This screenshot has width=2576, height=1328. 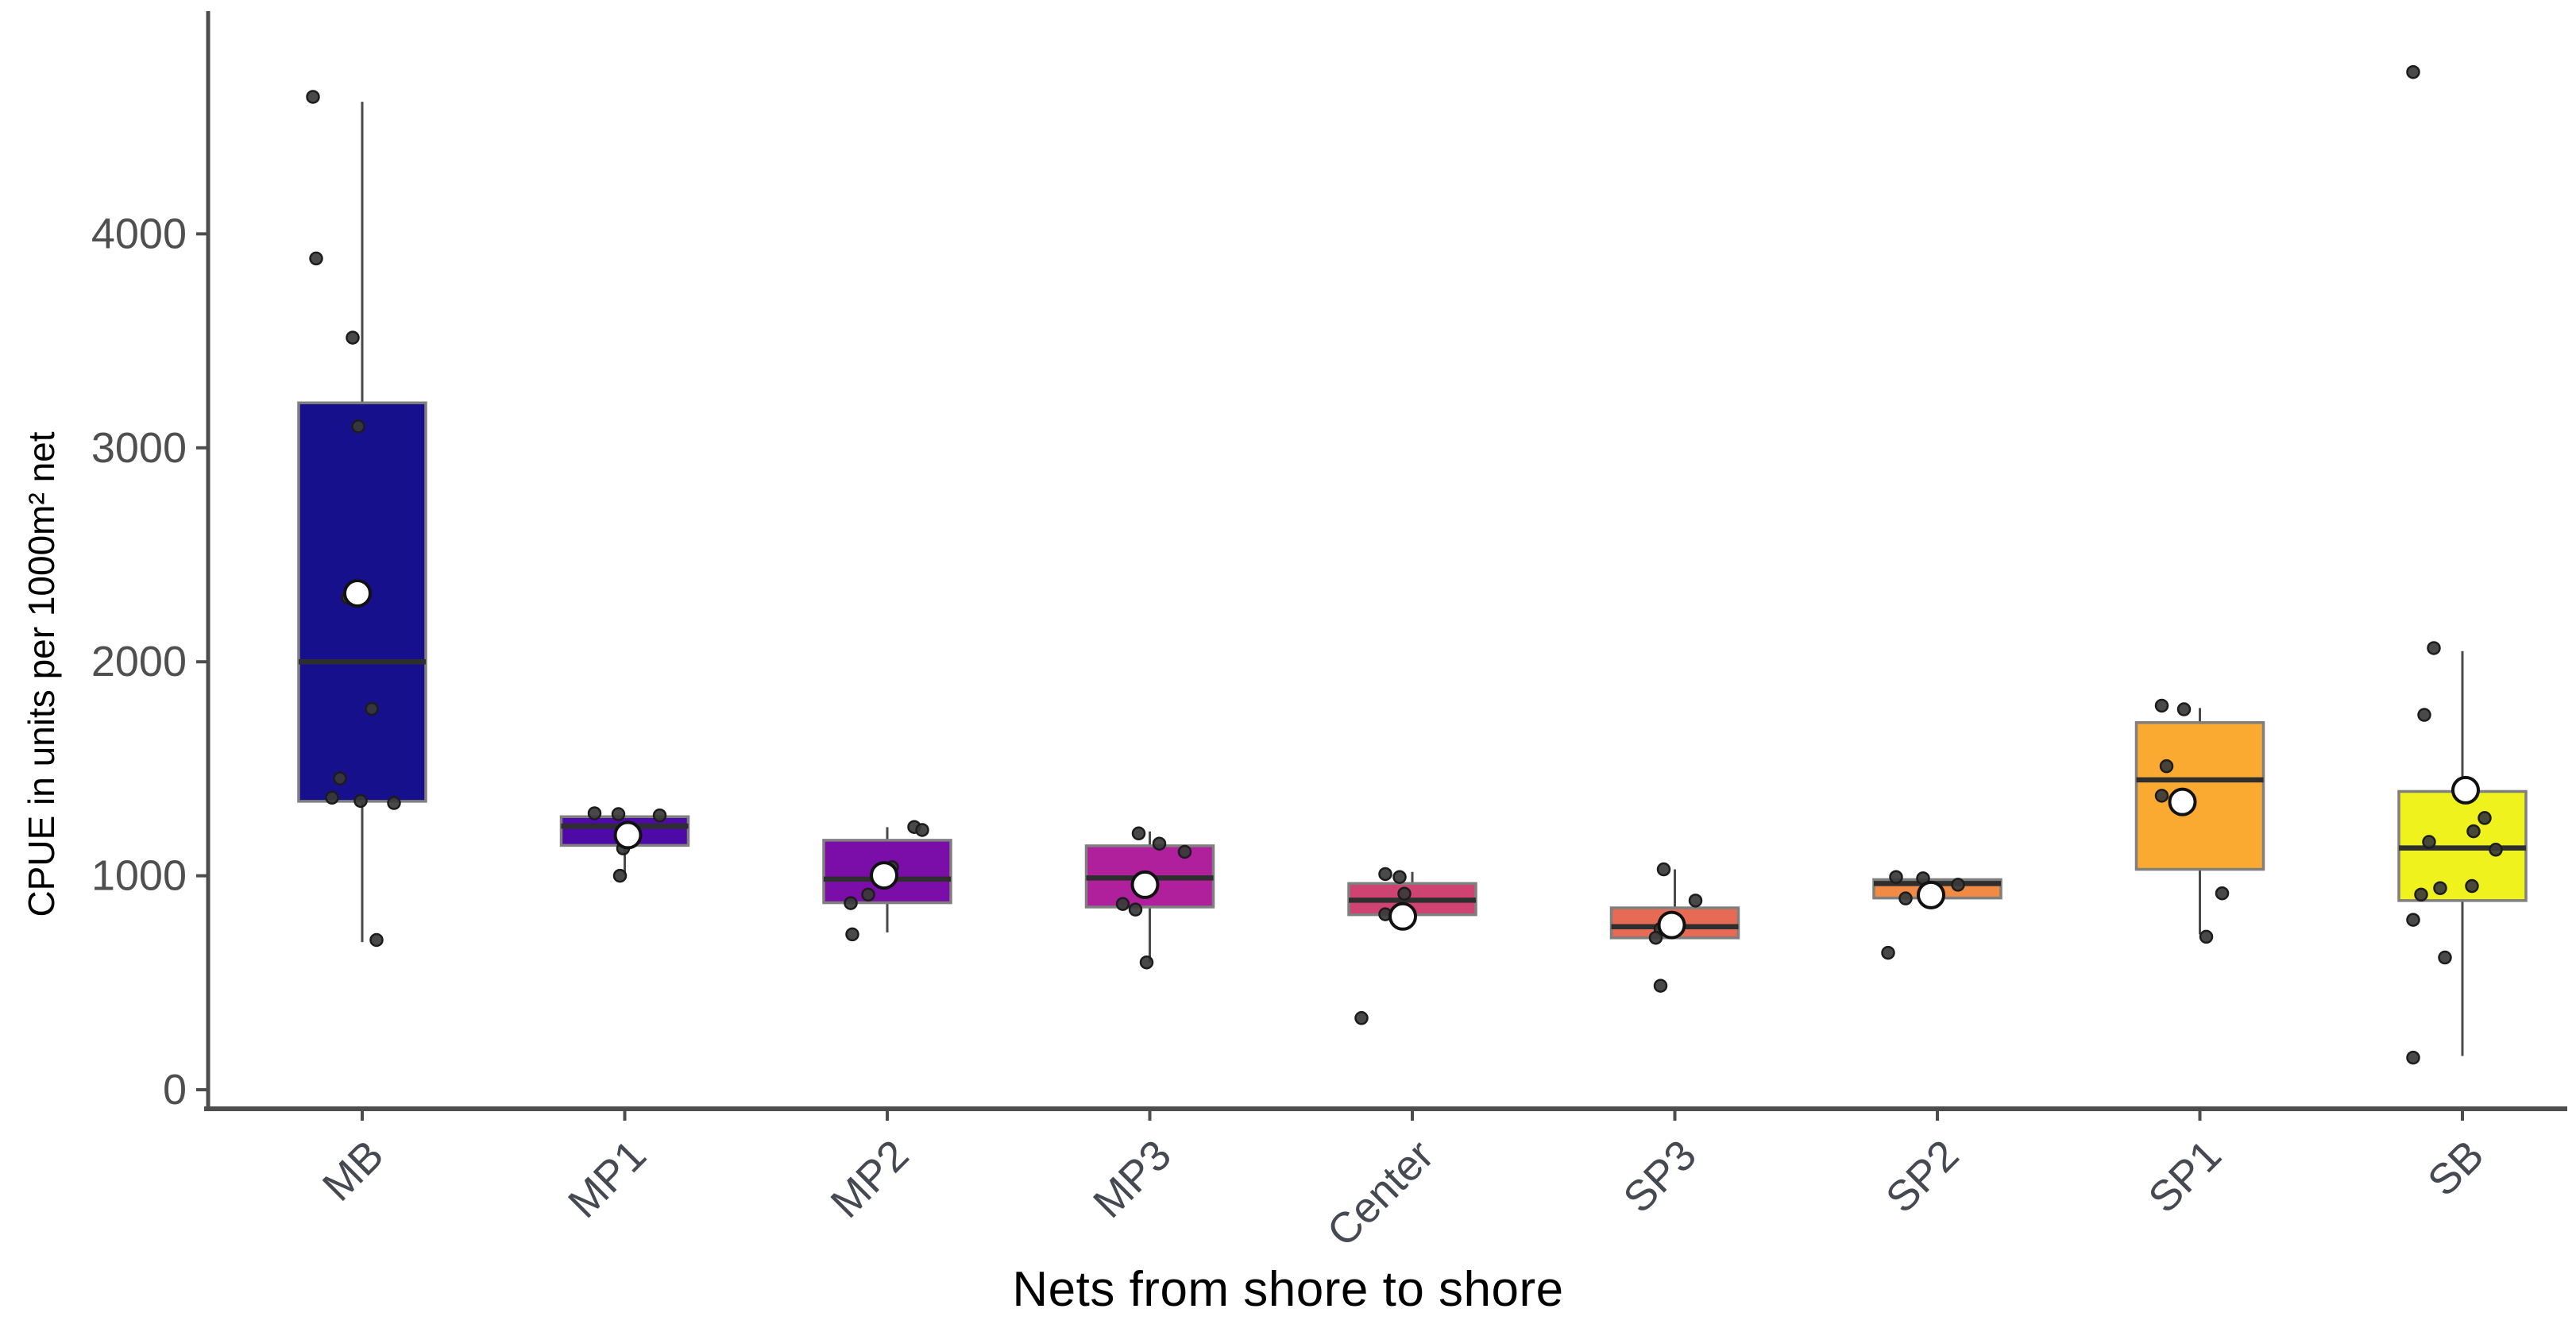 I want to click on y-tick-label: 0, so click(x=175, y=1090).